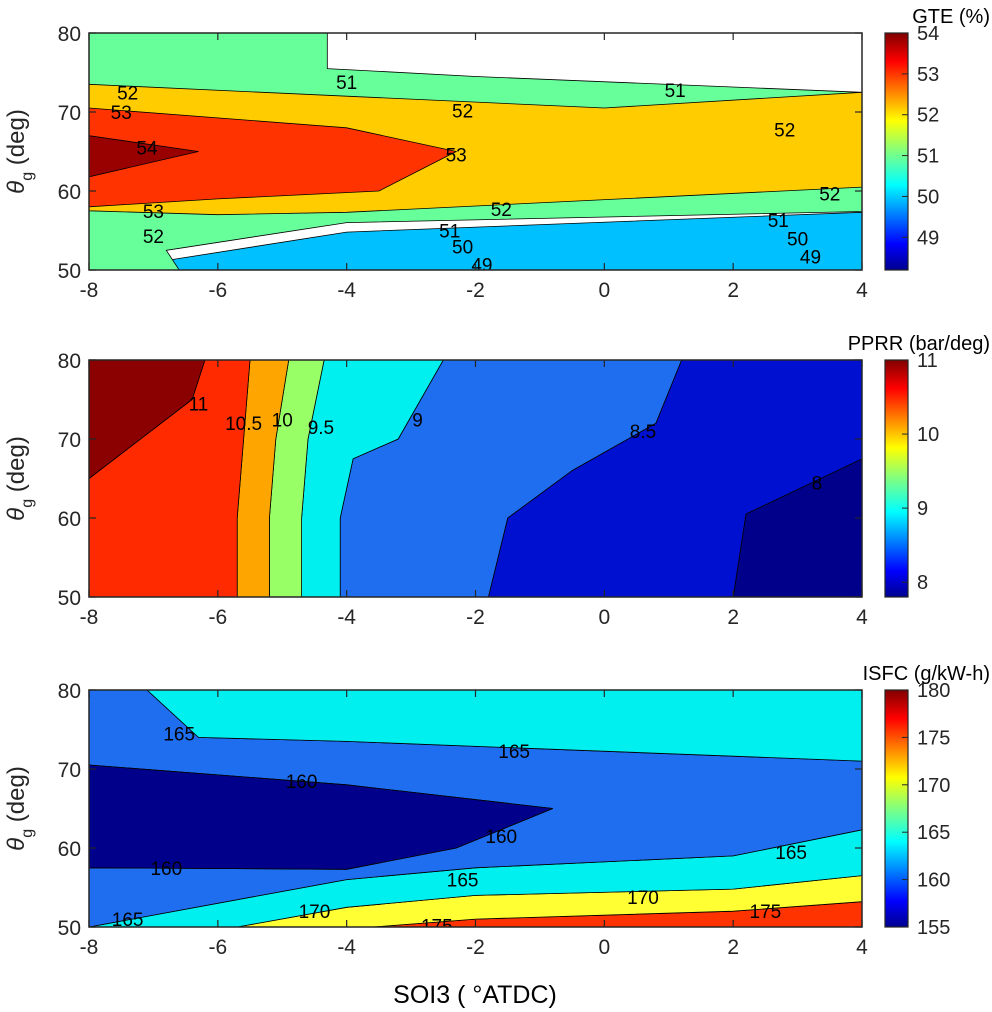 This screenshot has height=1012, width=992. Describe the element at coordinates (817, 483) in the screenshot. I see `contour-label: 8` at that location.